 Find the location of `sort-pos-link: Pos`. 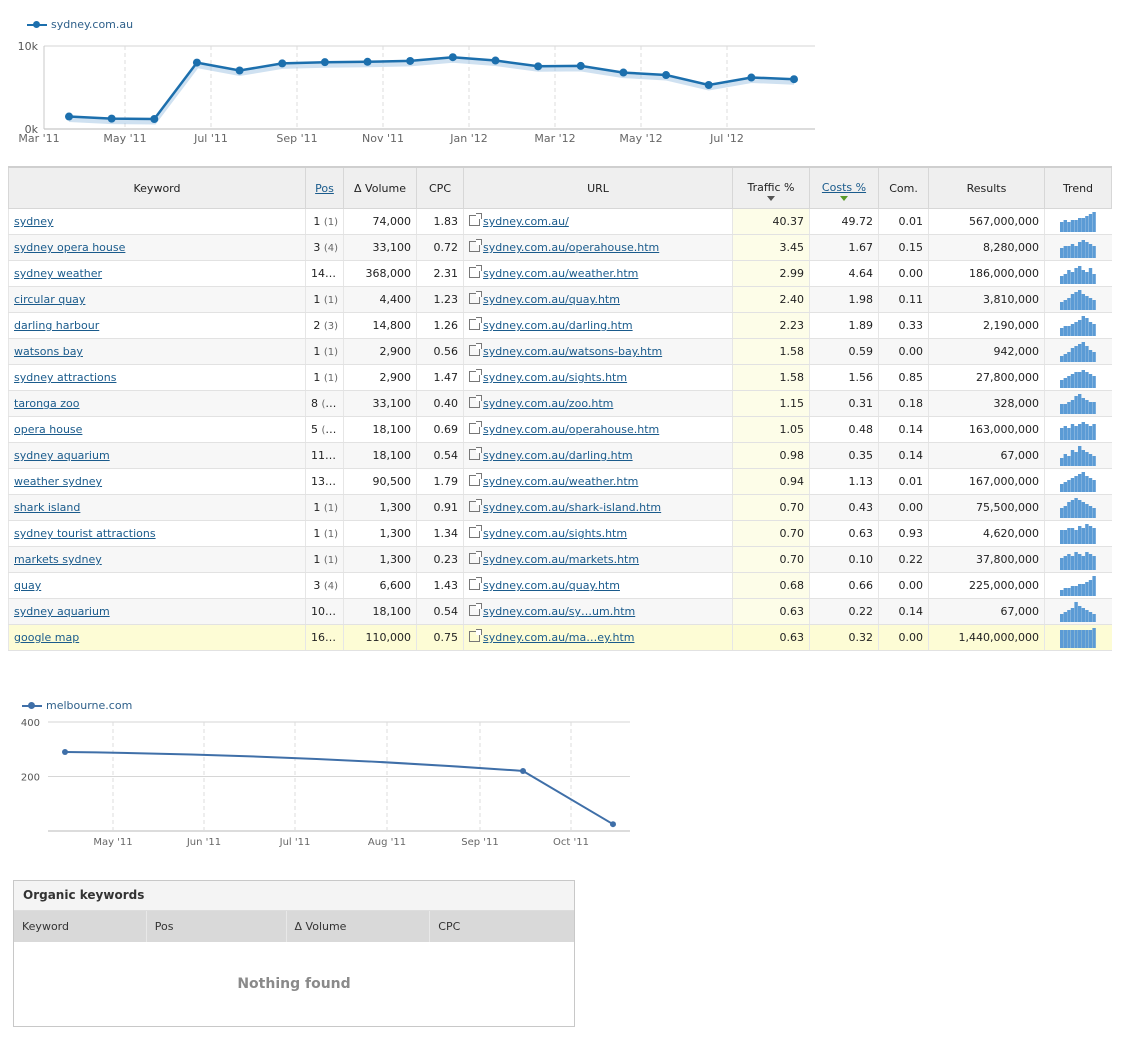

sort-pos-link: Pos is located at coordinates (324, 188).